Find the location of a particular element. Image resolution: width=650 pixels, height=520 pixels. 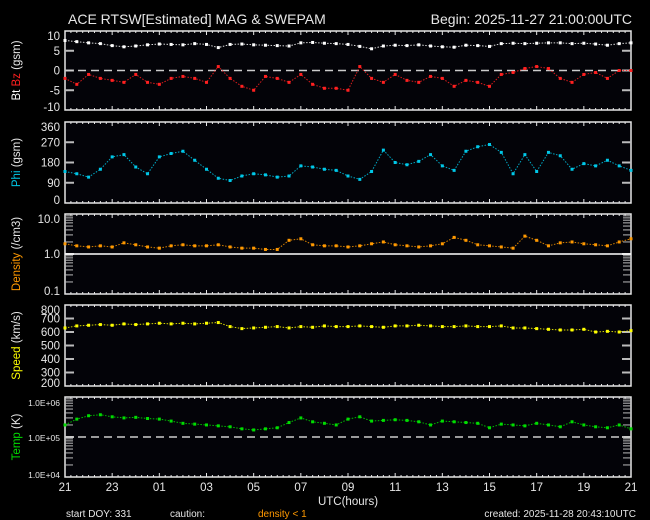

y-tick-label: 500 is located at coordinates (50, 347).